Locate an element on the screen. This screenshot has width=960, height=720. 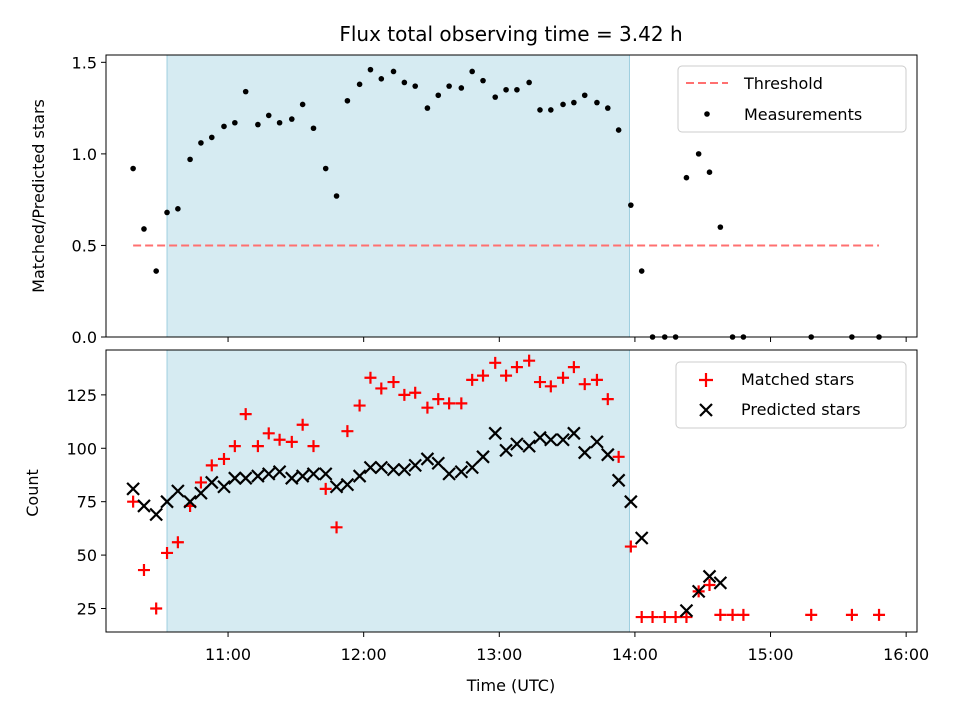
bottom-legend-box is located at coordinates (791, 395).